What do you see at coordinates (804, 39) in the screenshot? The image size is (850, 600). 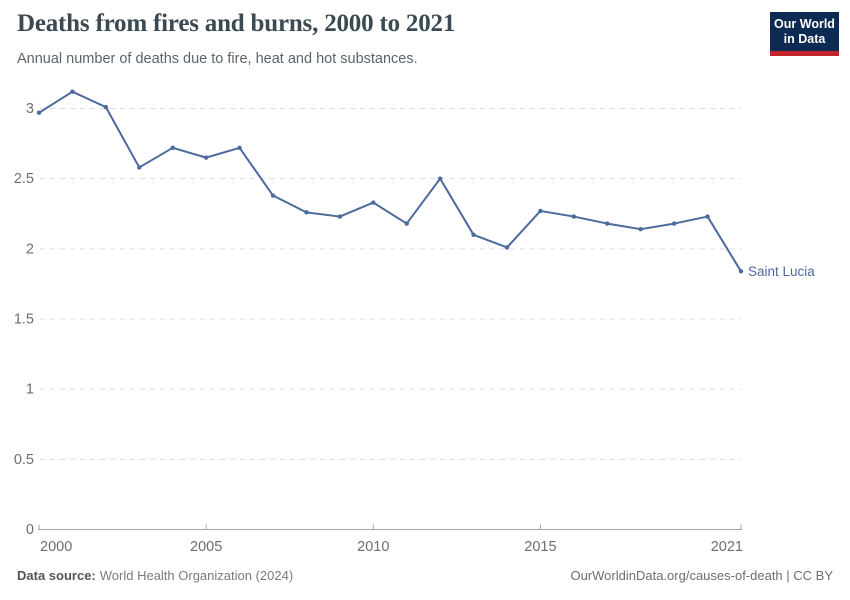 I see `owid-logo-line2: in Data` at bounding box center [804, 39].